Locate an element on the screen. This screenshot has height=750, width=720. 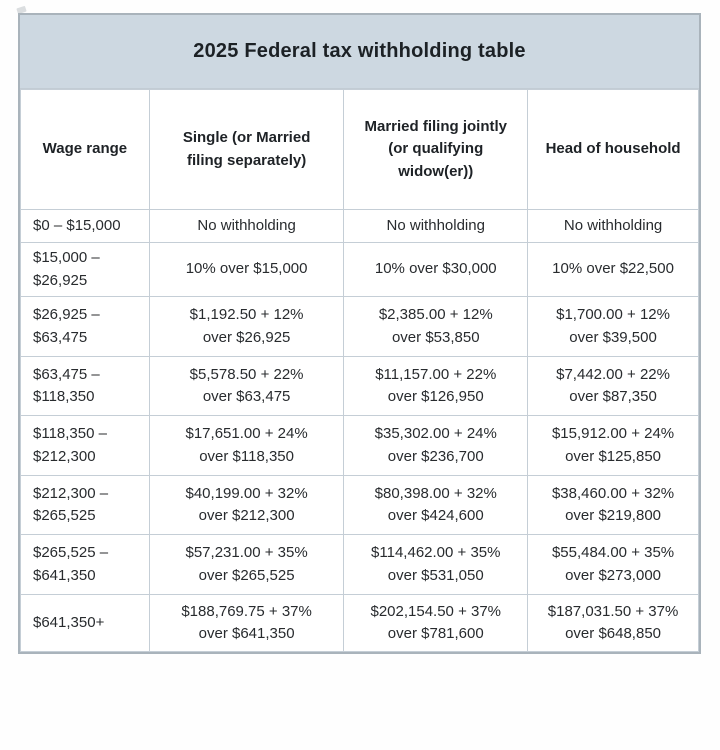
married-jointly-cell: $80,398.00 + 32% over $424,600 is located at coordinates (436, 505).